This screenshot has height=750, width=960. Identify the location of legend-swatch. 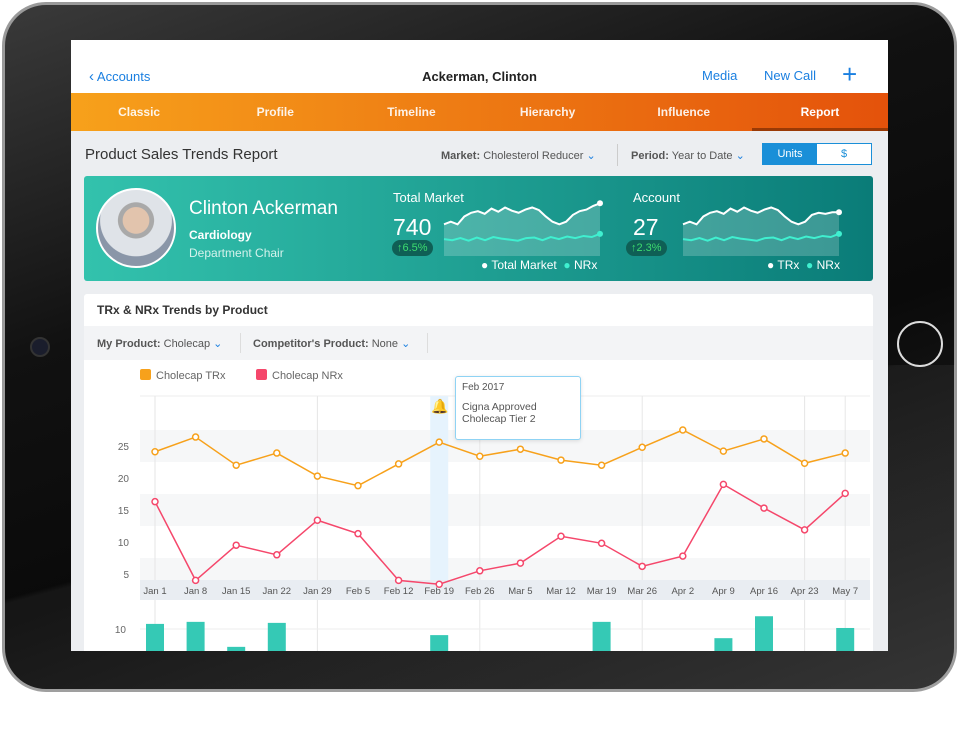
(145, 374).